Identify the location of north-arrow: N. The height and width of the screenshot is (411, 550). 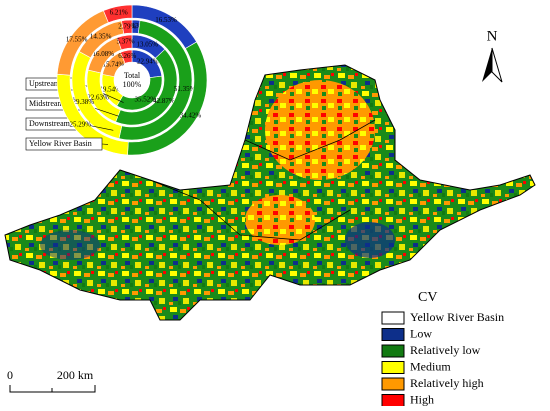
(492, 55).